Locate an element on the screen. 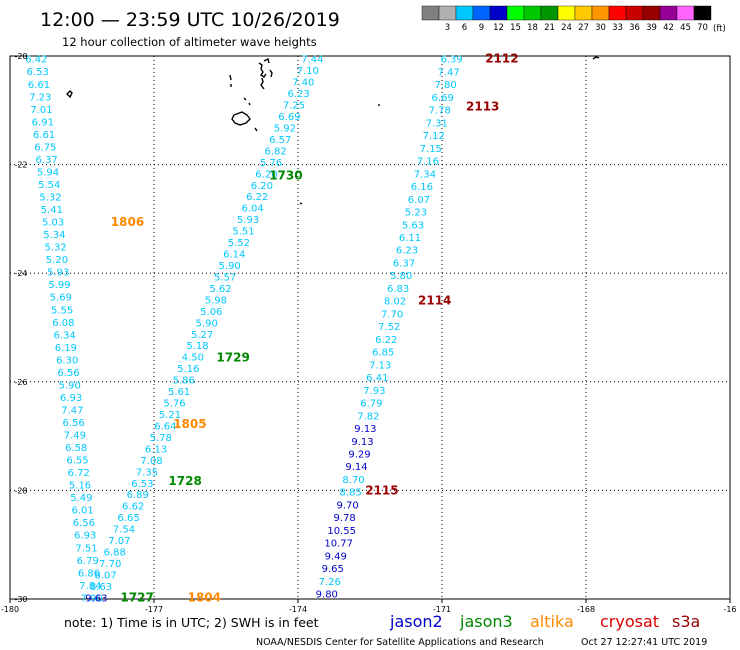 Image resolution: width=740 pixels, height=650 pixels. wave-height-label: 6.82 is located at coordinates (276, 151).